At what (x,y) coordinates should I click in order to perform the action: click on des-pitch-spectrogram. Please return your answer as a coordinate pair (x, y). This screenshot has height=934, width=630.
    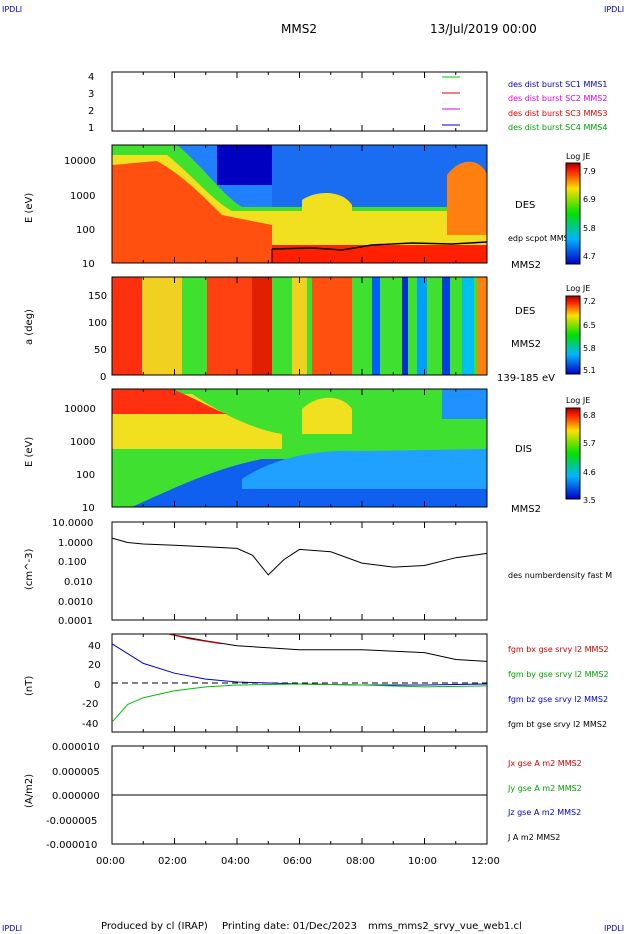
    Looking at the image, I should click on (299, 326).